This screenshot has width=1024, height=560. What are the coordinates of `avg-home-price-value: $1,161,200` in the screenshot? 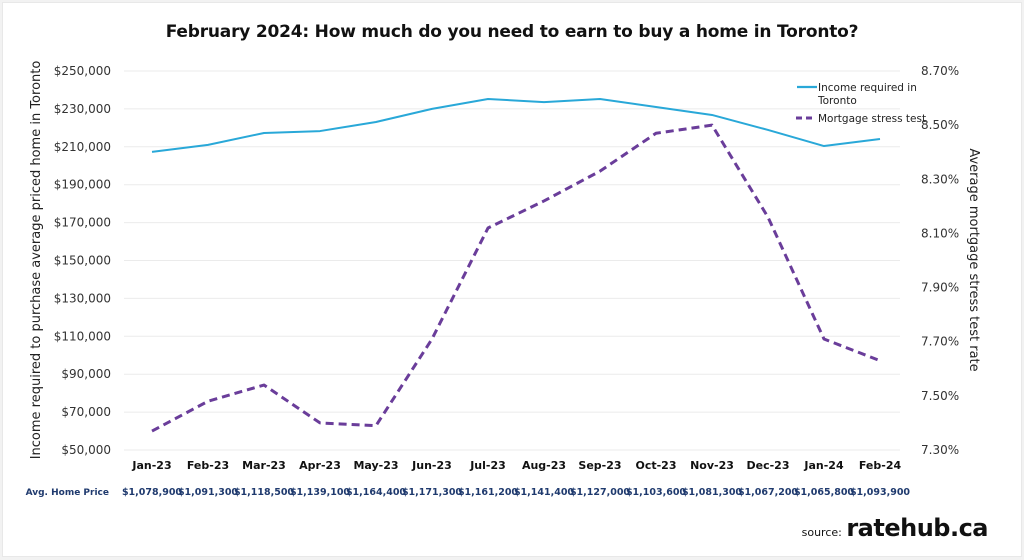 It's located at (488, 492).